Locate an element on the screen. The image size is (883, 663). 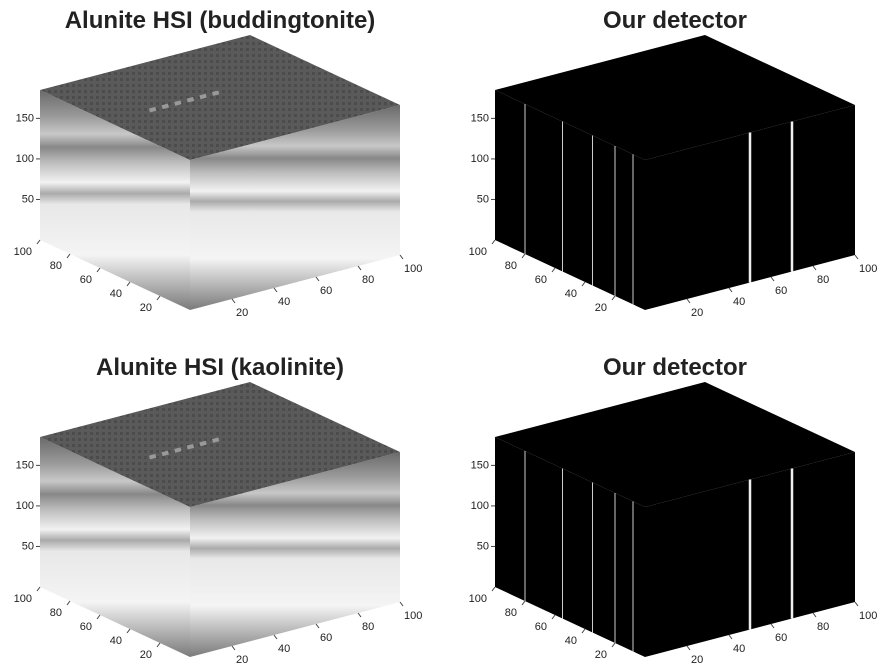
panel-title: Alunite HSI (kaolinite) is located at coordinates (220, 367).